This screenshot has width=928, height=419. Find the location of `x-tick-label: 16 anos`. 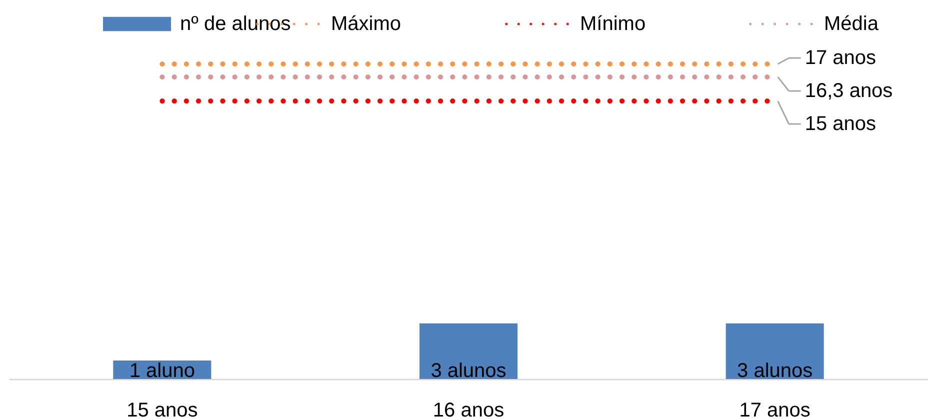

x-tick-label: 16 anos is located at coordinates (468, 409).